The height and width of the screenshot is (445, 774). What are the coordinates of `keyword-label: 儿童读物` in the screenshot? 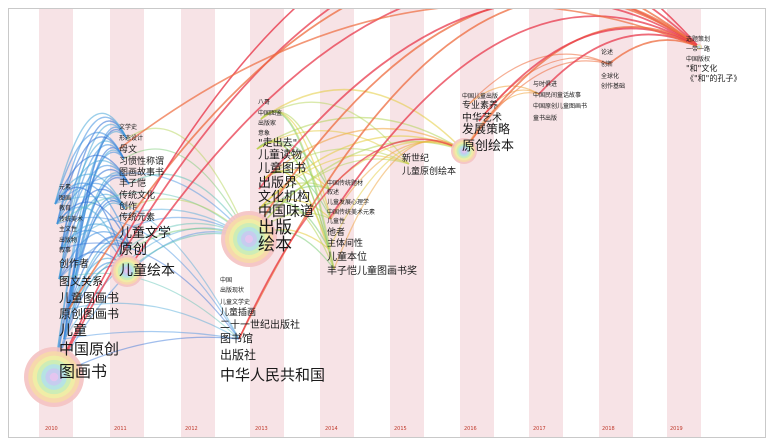 It's located at (280, 154).